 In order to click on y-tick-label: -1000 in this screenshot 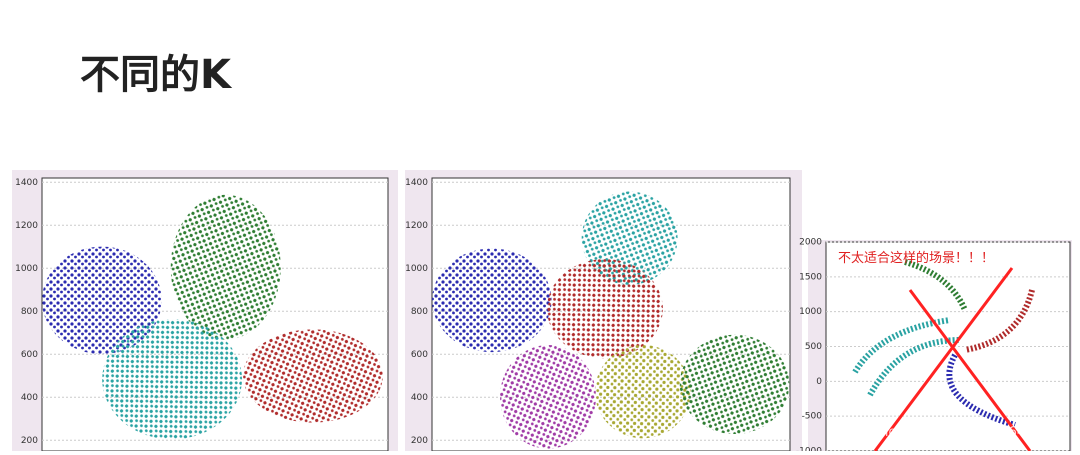, I will do `click(809, 449)`.